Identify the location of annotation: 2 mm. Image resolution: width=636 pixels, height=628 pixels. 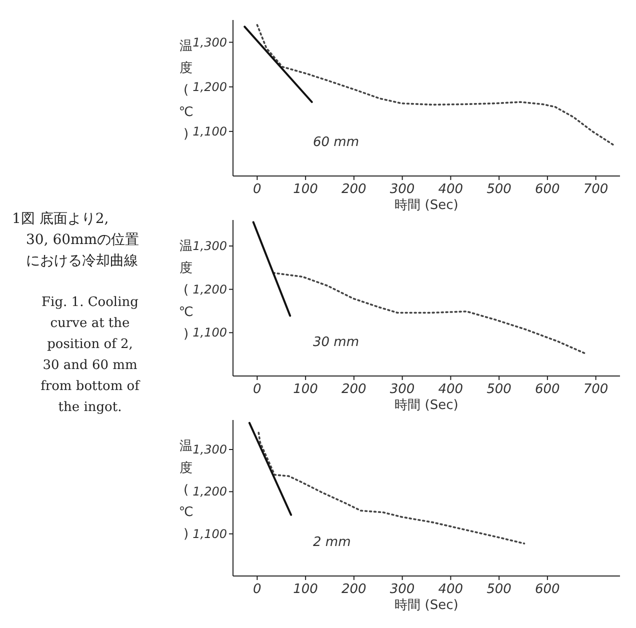
(332, 542).